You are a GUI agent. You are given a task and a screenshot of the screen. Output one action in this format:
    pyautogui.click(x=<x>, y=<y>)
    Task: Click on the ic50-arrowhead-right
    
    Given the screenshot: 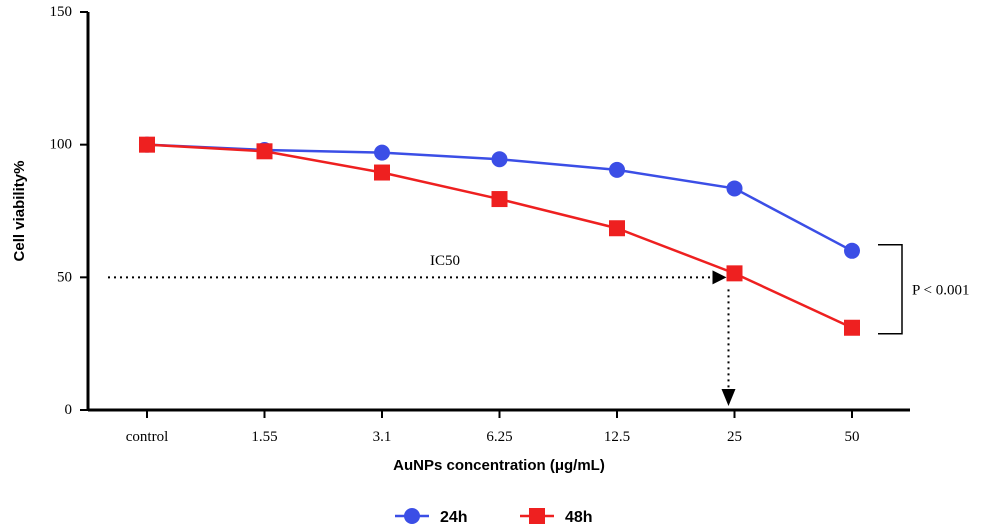 What is the action you would take?
    pyautogui.click(x=719, y=277)
    